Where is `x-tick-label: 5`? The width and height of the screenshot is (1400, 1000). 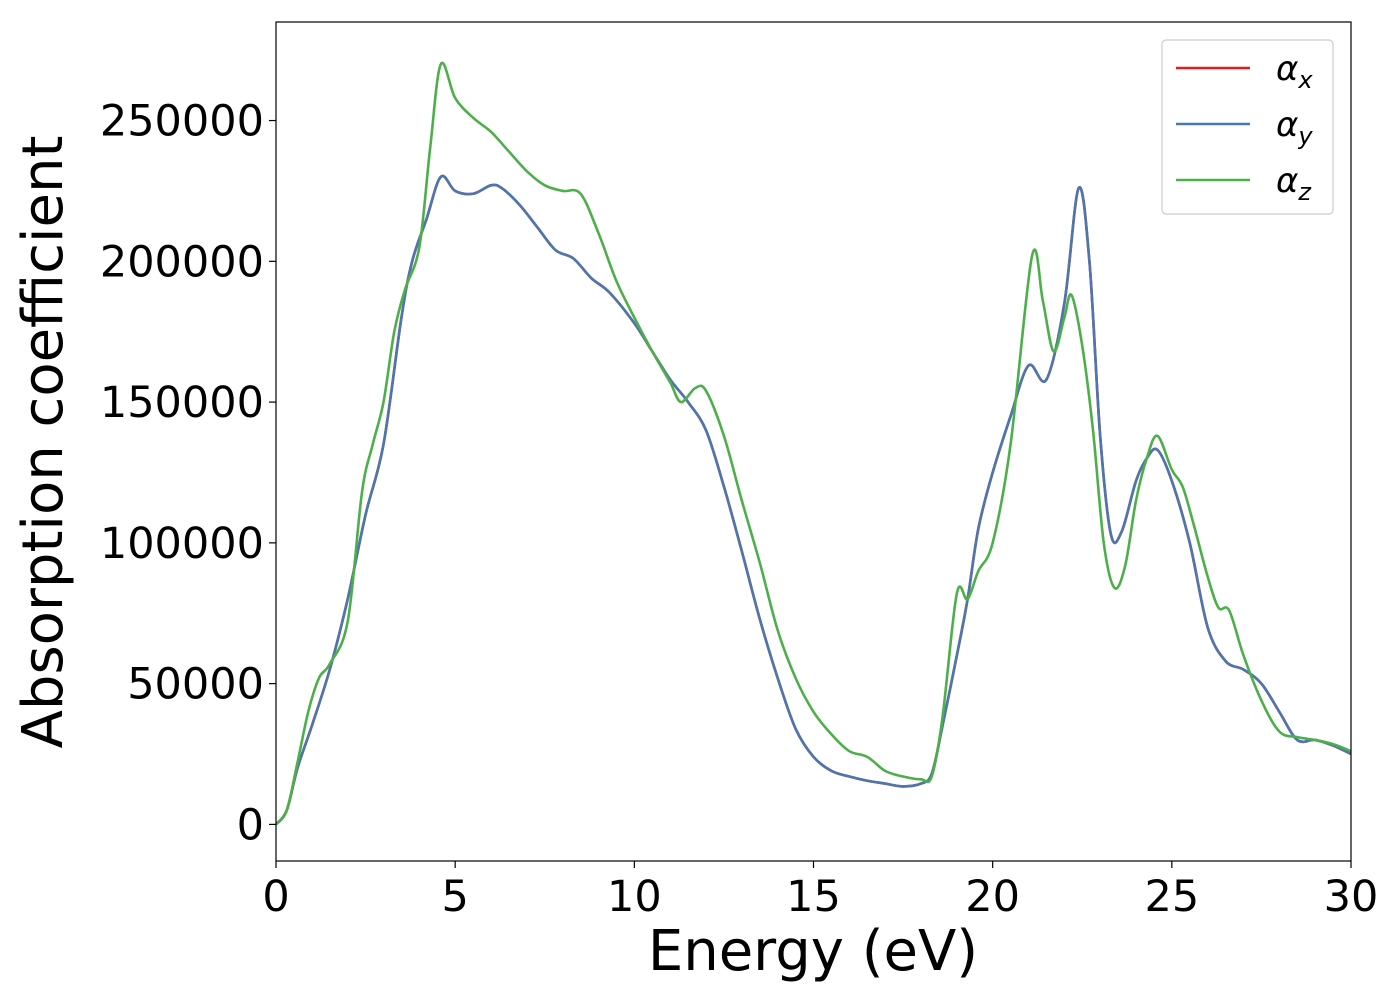 x-tick-label: 5 is located at coordinates (454, 897).